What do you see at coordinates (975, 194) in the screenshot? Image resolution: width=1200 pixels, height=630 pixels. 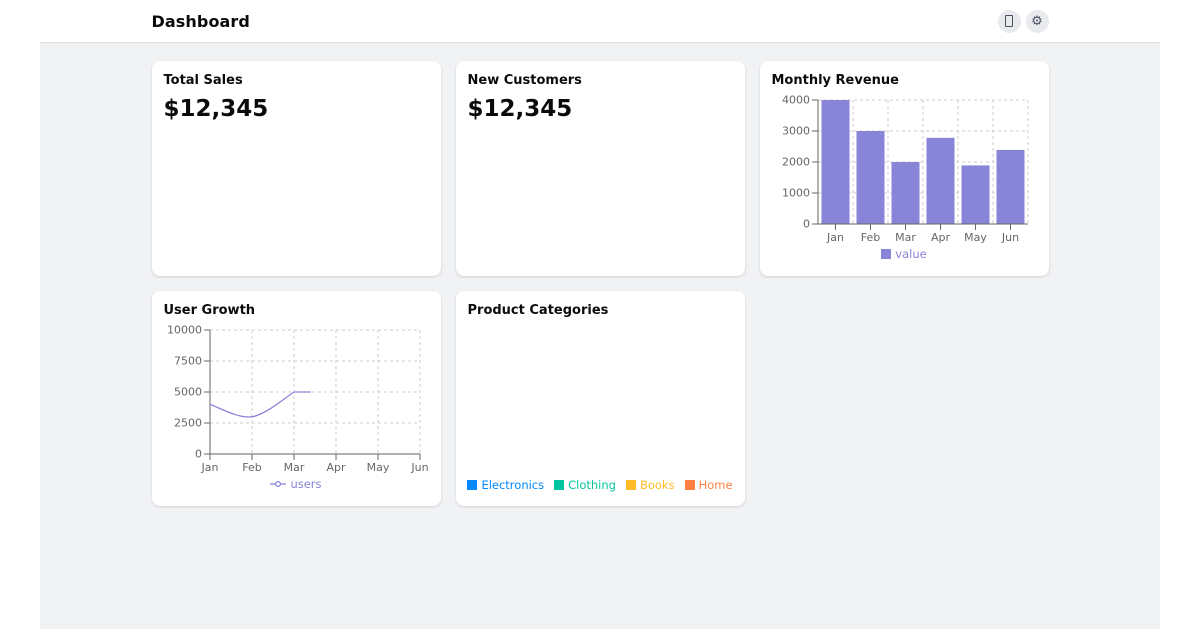 I see `bar-May` at bounding box center [975, 194].